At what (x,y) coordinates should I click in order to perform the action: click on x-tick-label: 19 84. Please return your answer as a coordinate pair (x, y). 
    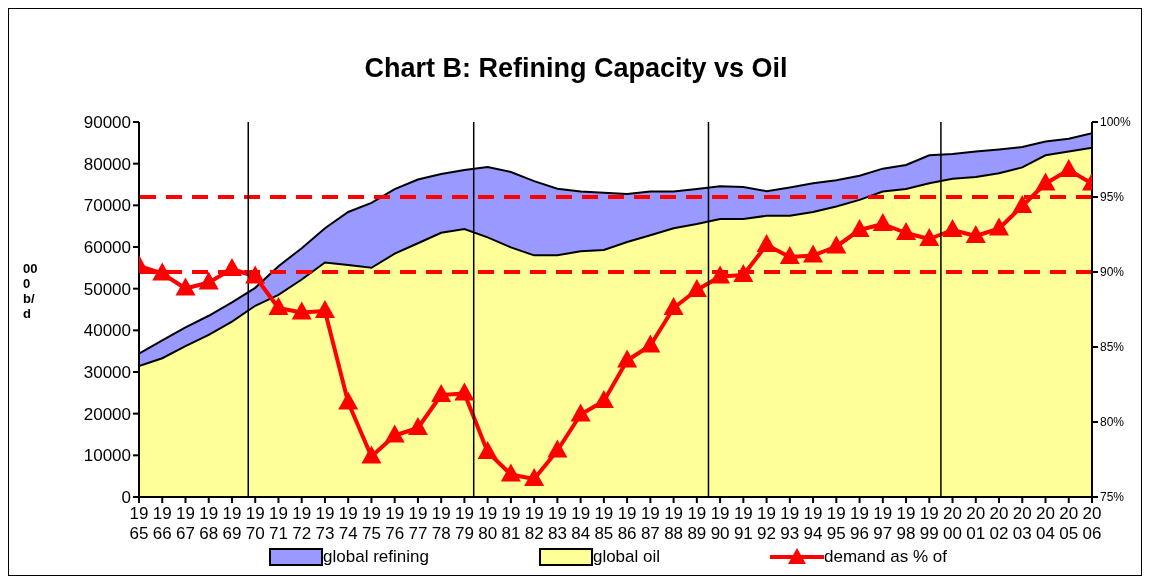
    Looking at the image, I should click on (581, 523).